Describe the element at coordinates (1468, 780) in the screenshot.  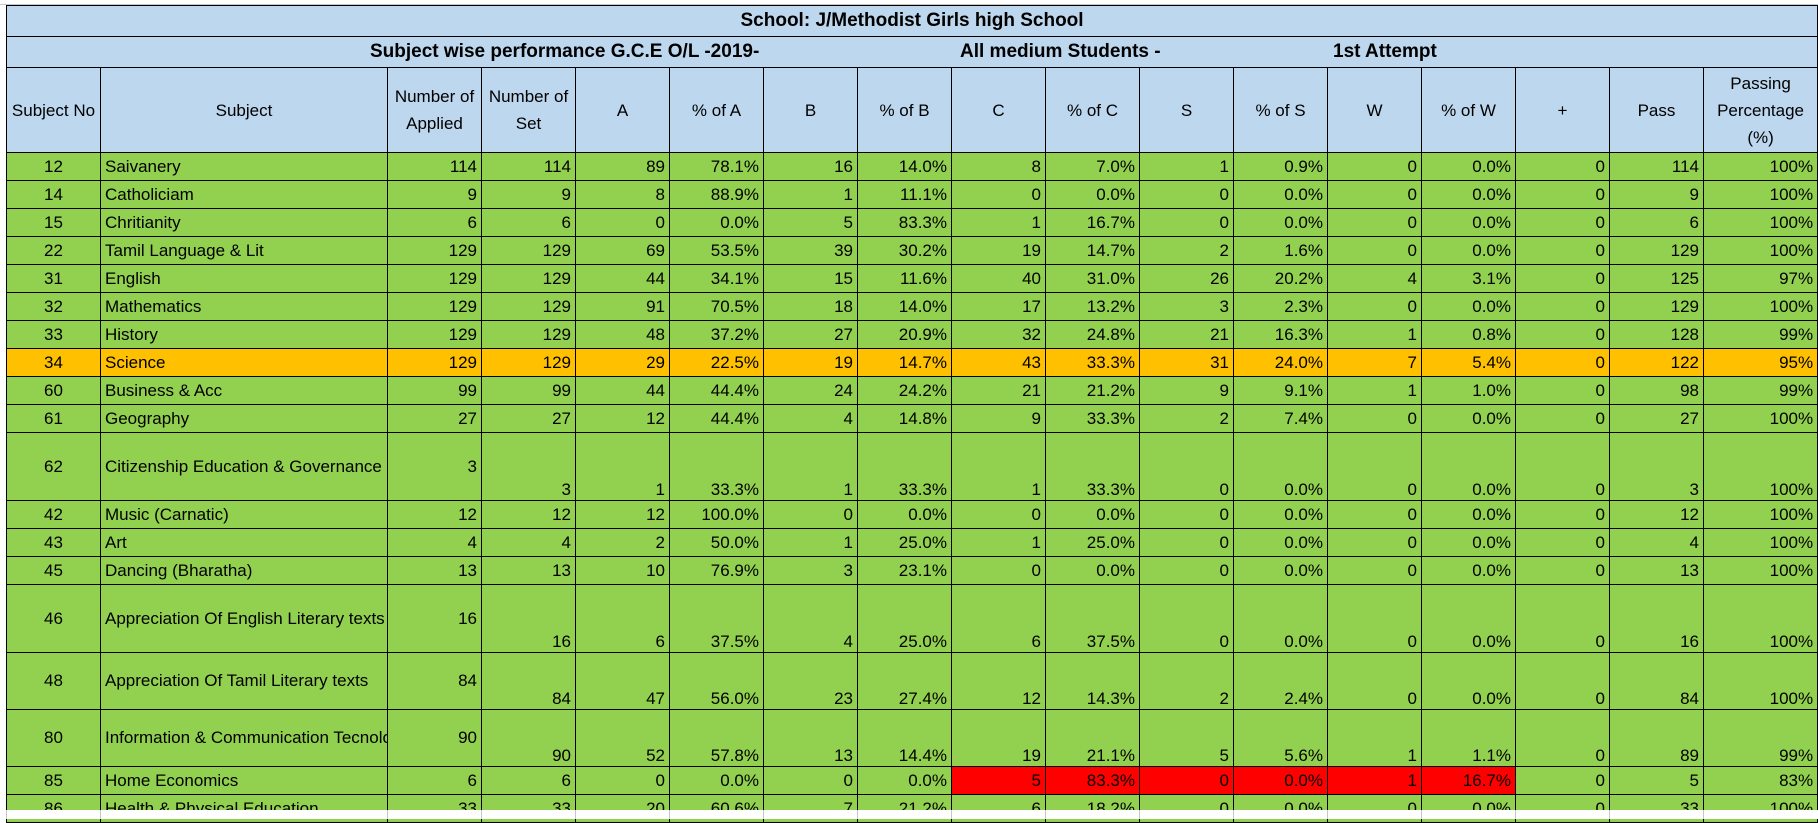
I see `cell-percent-w: 16.7%` at that location.